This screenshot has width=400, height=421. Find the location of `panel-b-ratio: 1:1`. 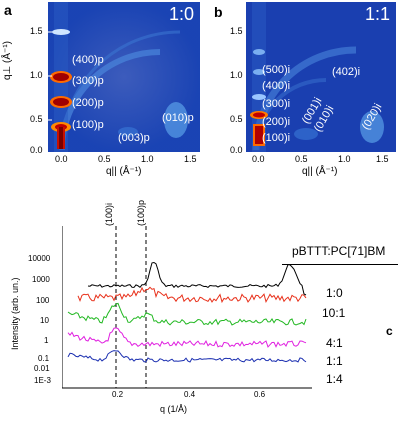

panel-b-ratio: 1:1 is located at coordinates (377, 14).